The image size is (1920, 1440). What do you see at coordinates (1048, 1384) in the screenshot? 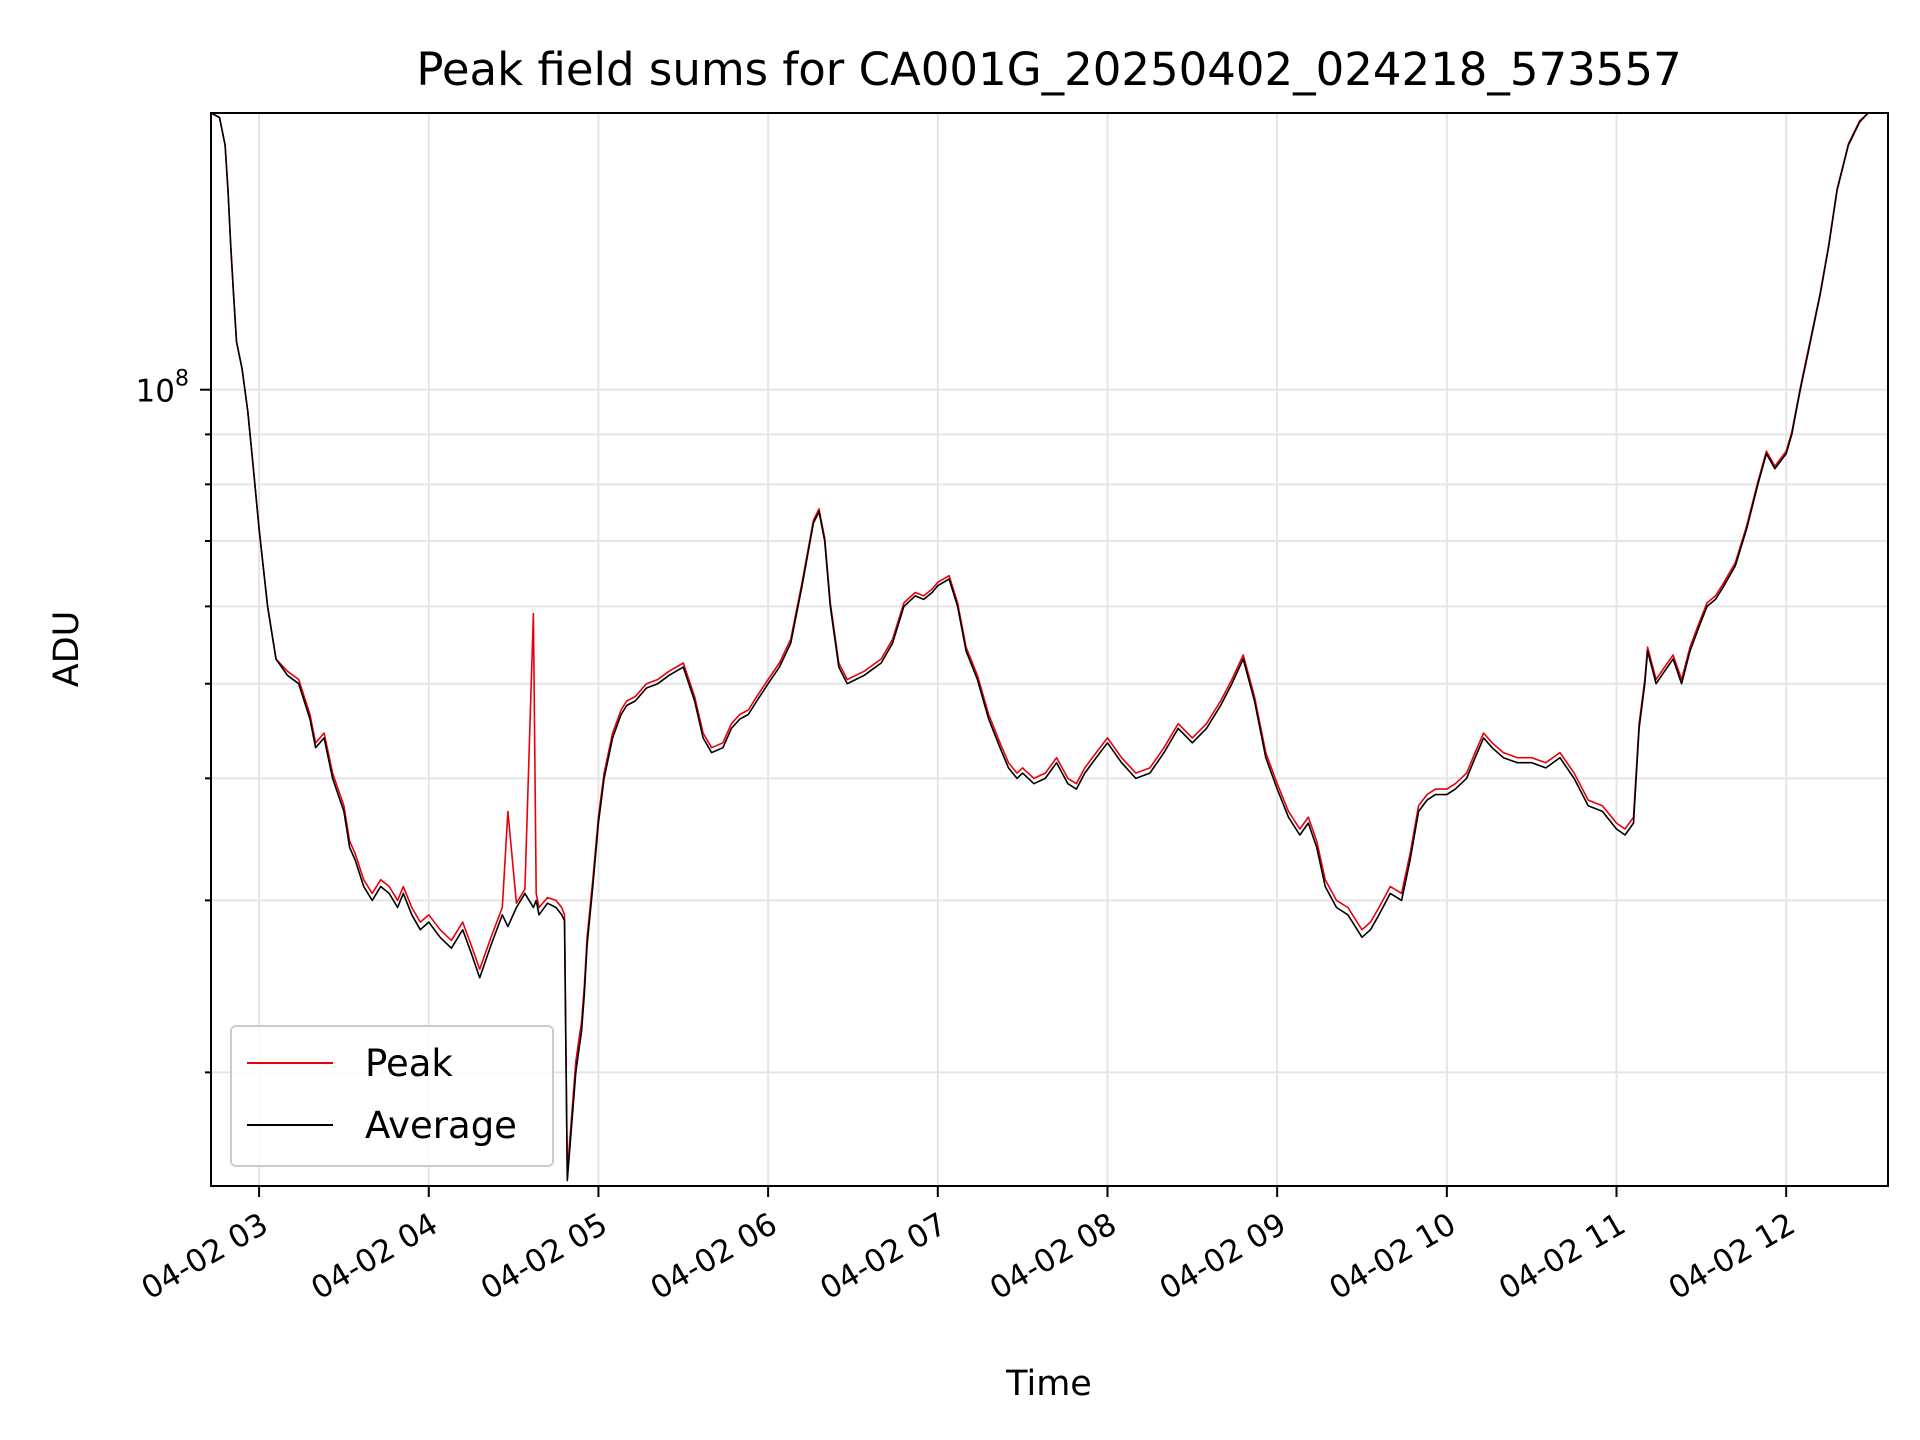
I see `x-axis-label: Time` at bounding box center [1048, 1384].